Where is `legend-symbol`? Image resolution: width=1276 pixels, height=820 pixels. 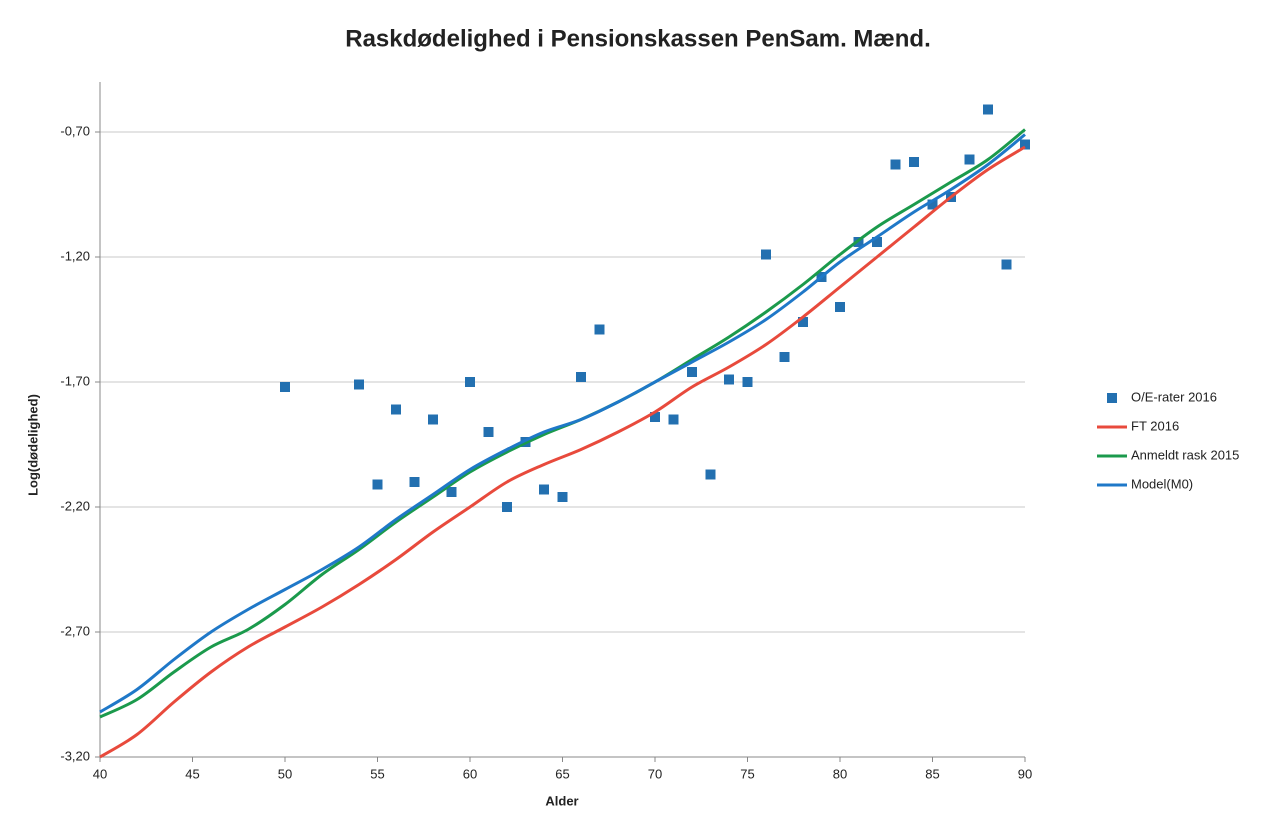
legend-symbol is located at coordinates (1112, 398).